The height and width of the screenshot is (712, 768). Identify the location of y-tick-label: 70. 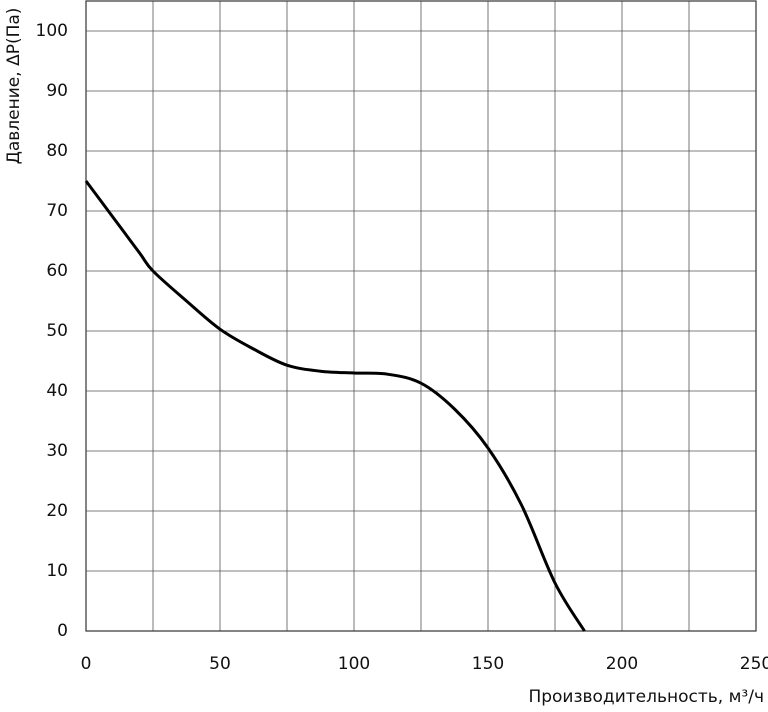
(57, 211).